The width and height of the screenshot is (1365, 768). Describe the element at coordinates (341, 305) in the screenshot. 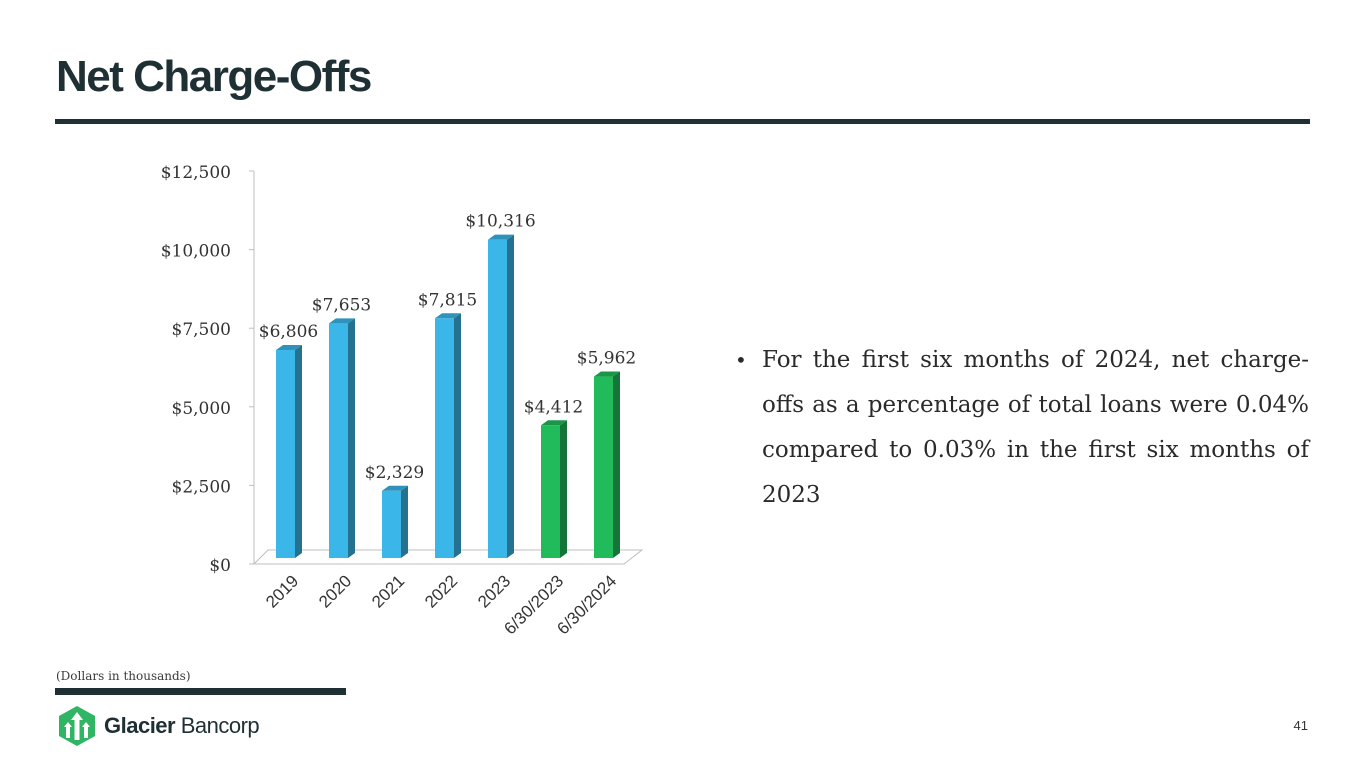

I see `bar-value-label: $7,653` at that location.